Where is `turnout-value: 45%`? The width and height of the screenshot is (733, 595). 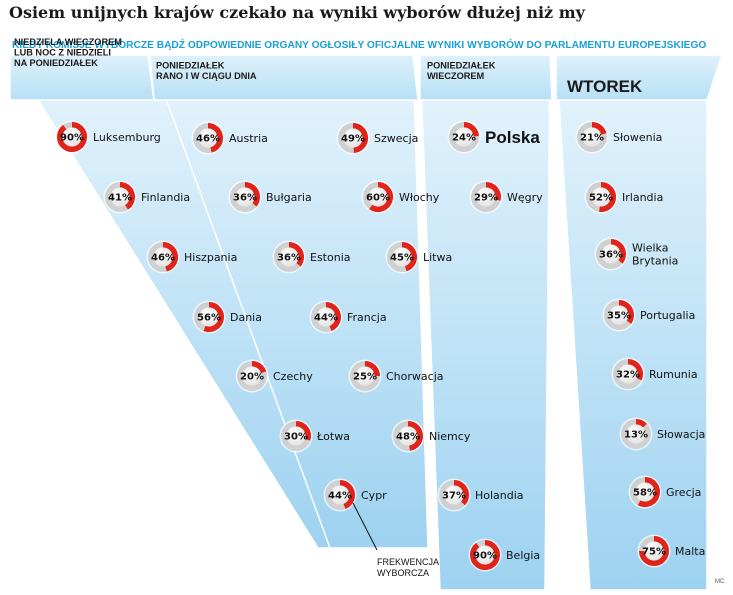
turnout-value: 45% is located at coordinates (402, 258).